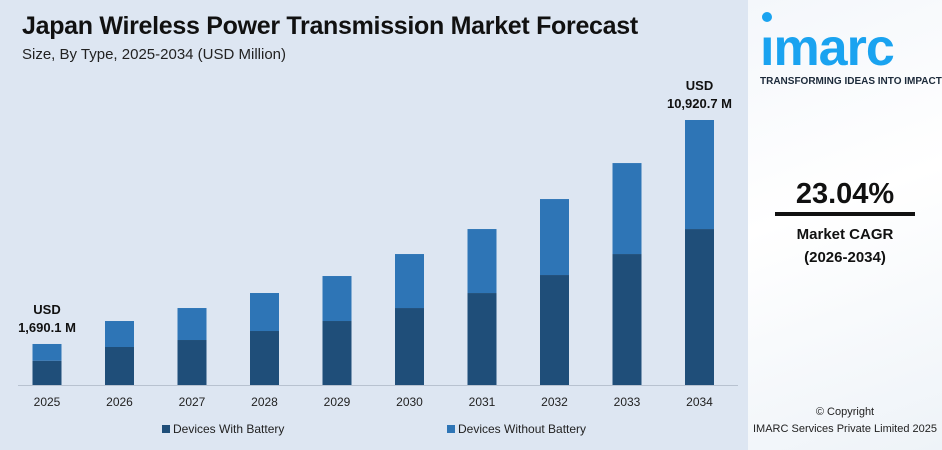  I want to click on annotation-value: 10,920.7 M, so click(699, 103).